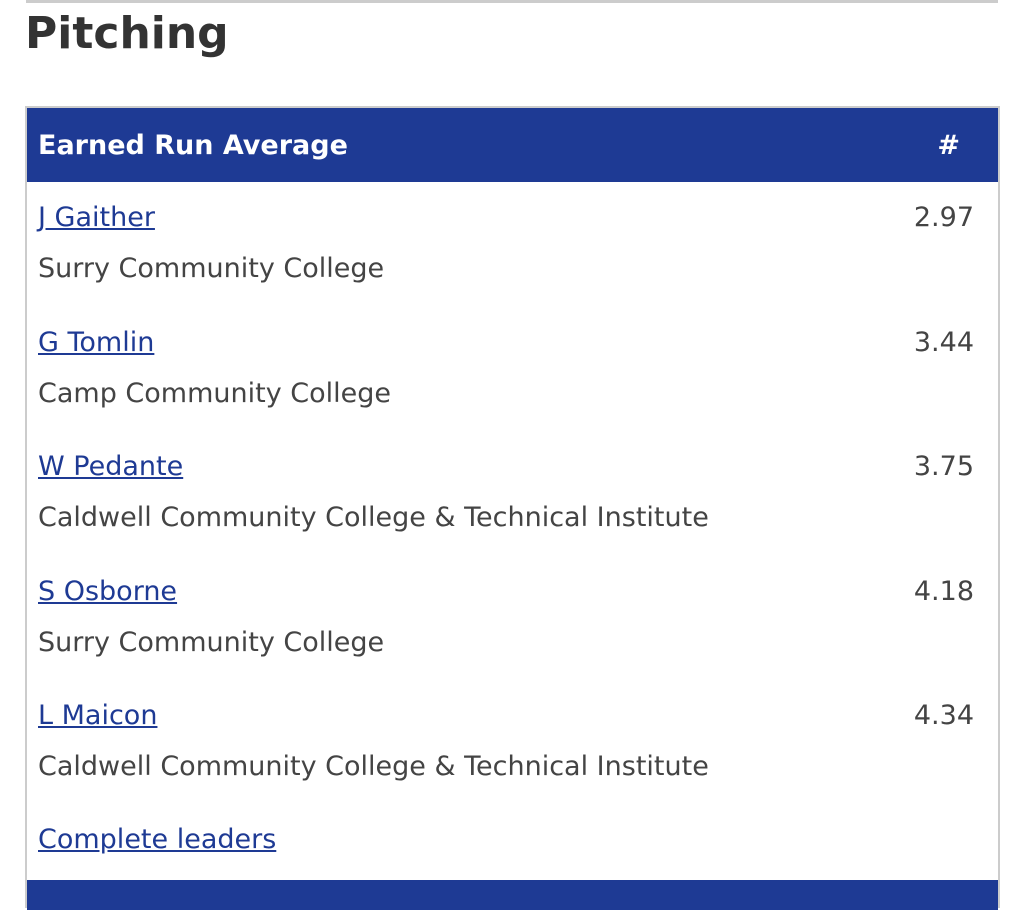 Image resolution: width=1024 pixels, height=910 pixels. What do you see at coordinates (943, 715) in the screenshot?
I see `stat-value: 4.34` at bounding box center [943, 715].